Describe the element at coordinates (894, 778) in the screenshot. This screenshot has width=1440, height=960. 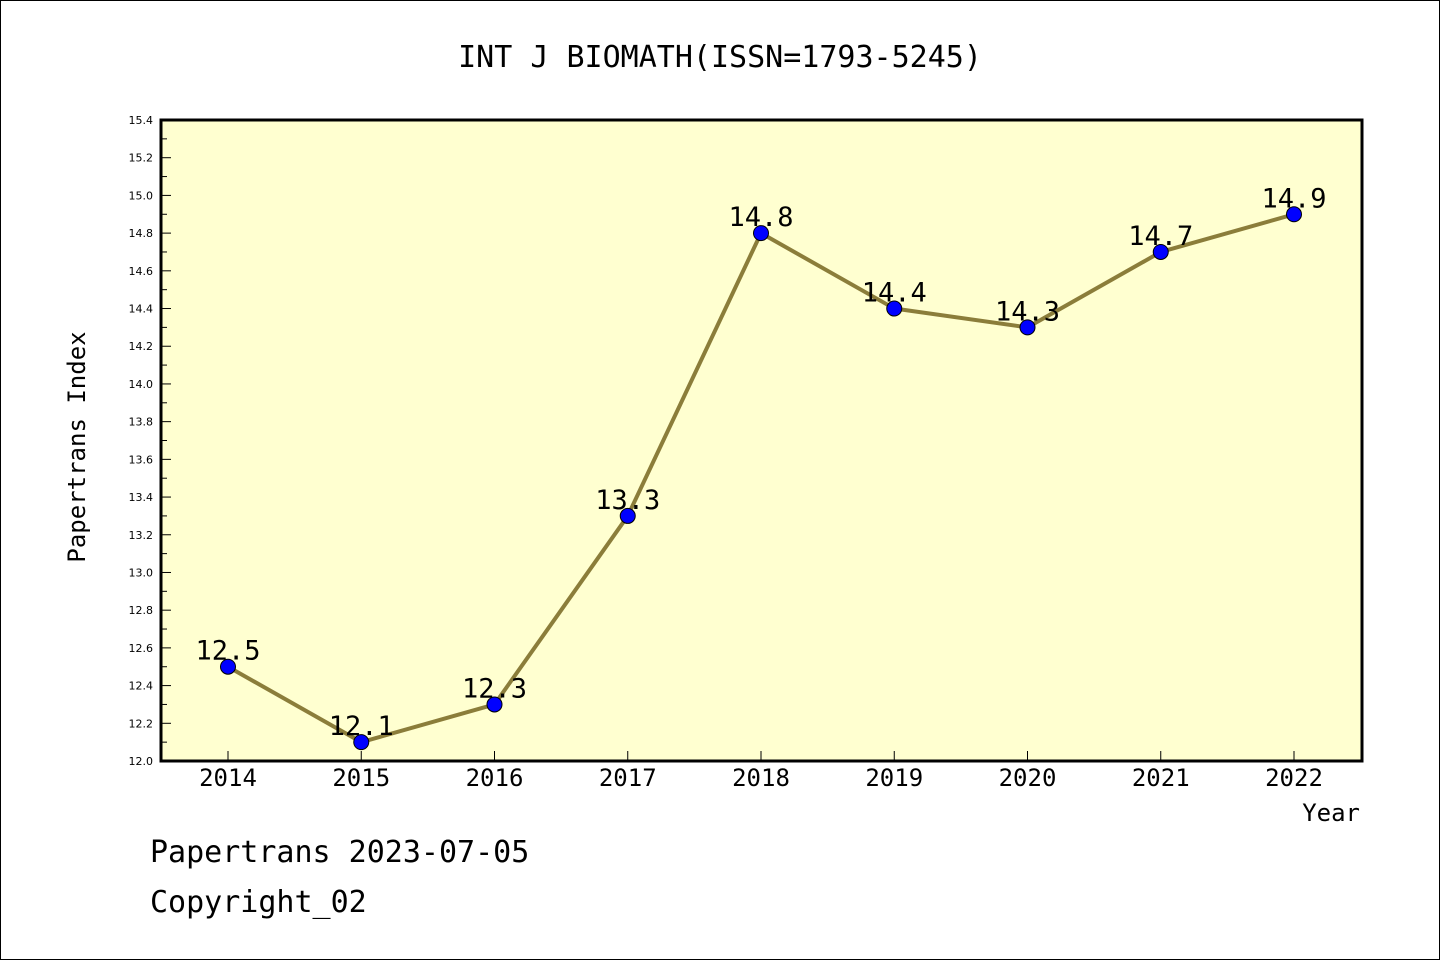
I see `x-tick-label: 2019` at that location.